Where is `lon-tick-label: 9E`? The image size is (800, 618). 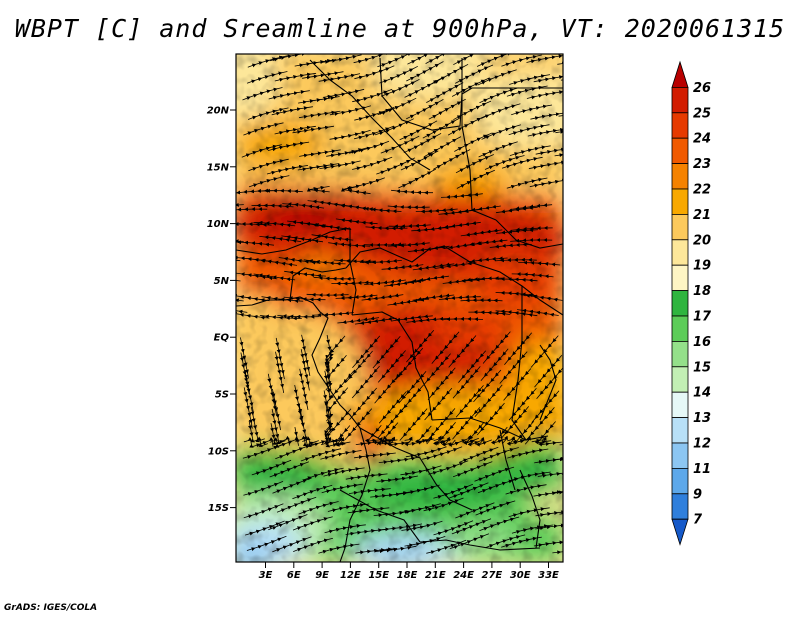
lon-tick-label: 9E is located at coordinates (322, 575).